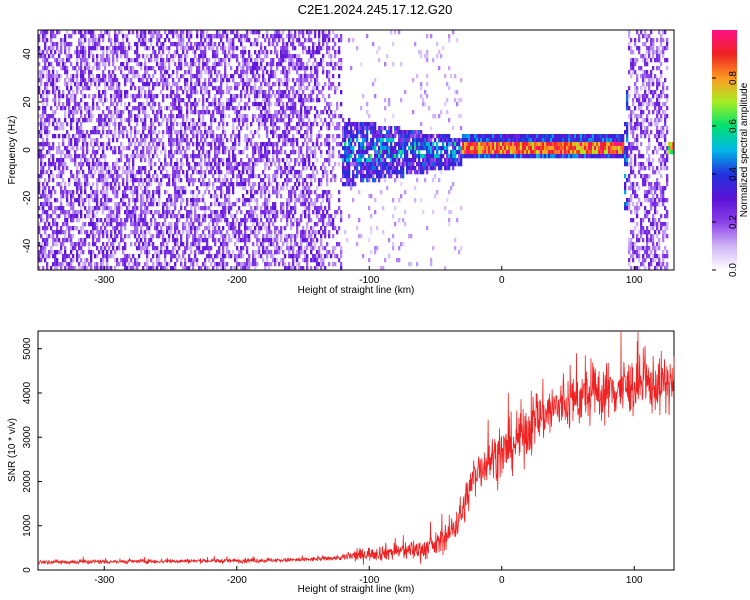  Describe the element at coordinates (27, 245) in the screenshot. I see `spectrogram-y-tick-label: -40` at that location.